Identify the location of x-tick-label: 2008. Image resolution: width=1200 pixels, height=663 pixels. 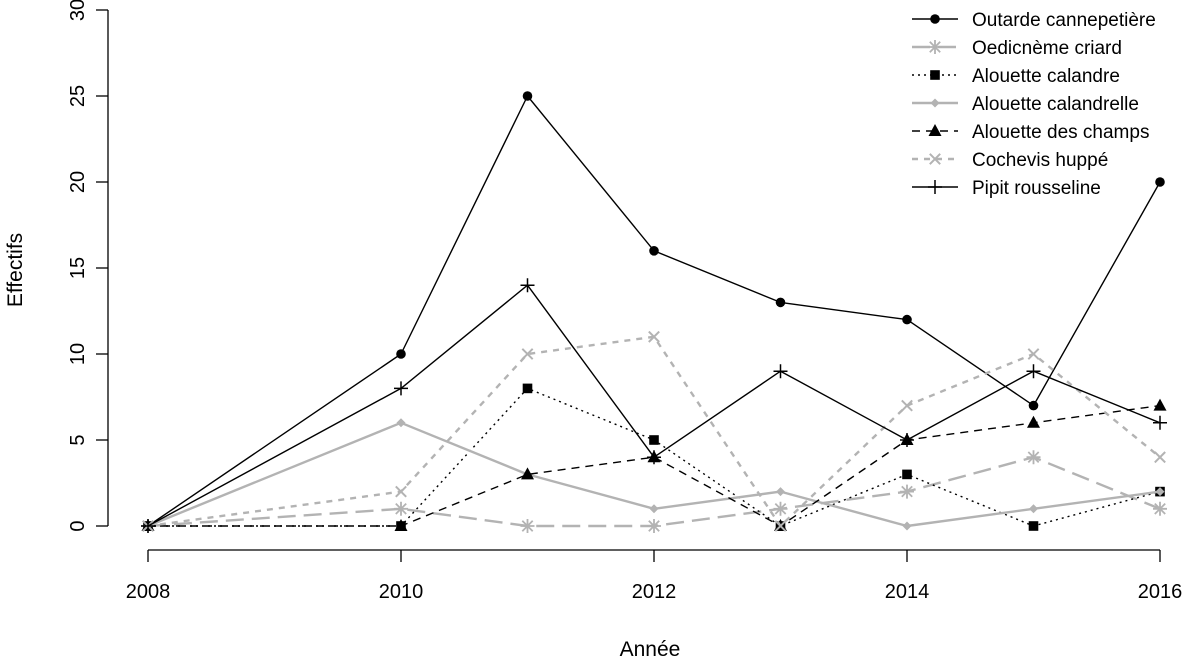
(148, 592).